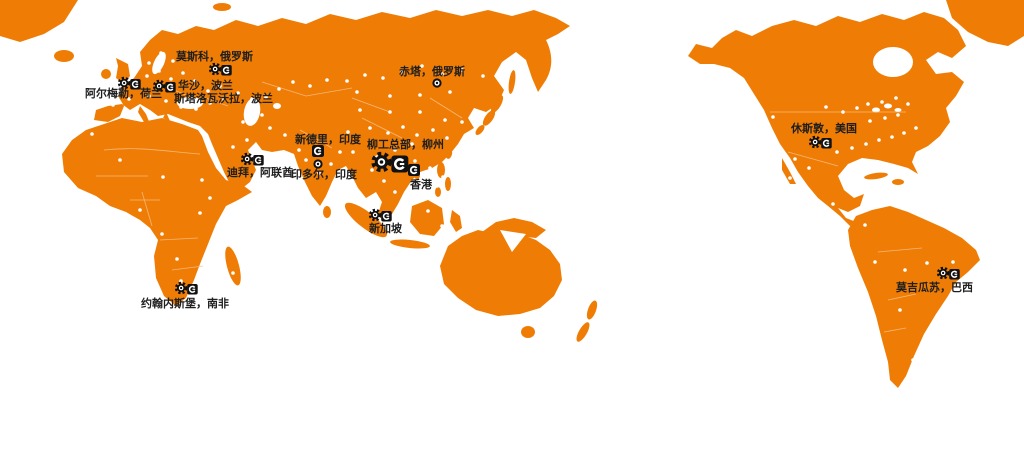 The height and width of the screenshot is (453, 1024). Describe the element at coordinates (497, 104) in the screenshot. I see `island-japan-north` at that location.